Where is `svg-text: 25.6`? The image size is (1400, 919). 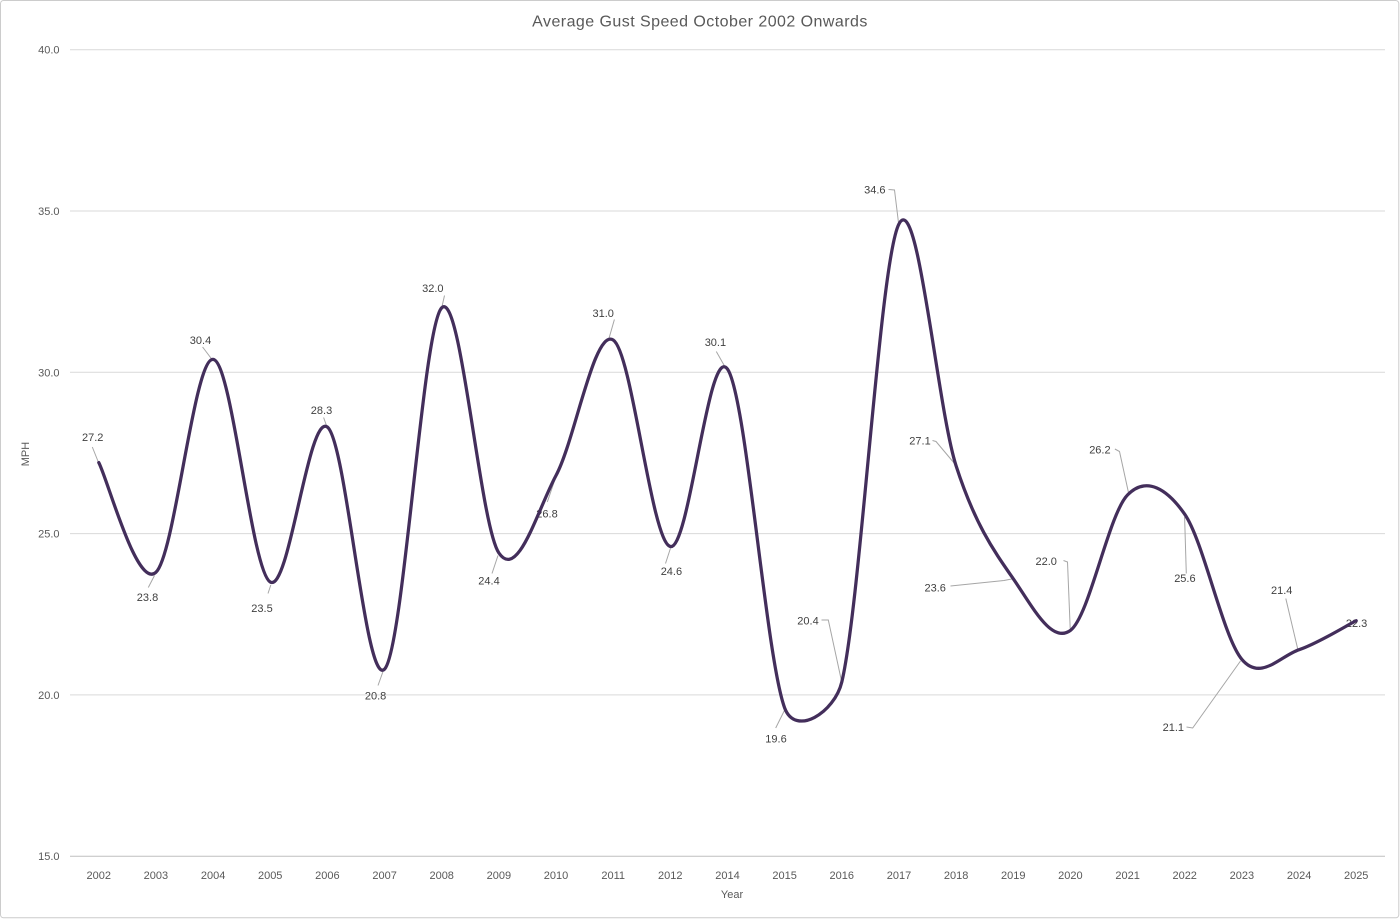
svg-text: 25.6 is located at coordinates (1184, 579).